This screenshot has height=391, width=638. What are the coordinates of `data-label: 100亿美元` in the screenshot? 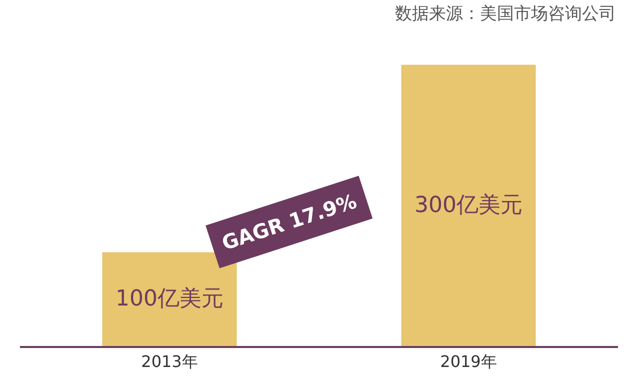 It's located at (170, 299).